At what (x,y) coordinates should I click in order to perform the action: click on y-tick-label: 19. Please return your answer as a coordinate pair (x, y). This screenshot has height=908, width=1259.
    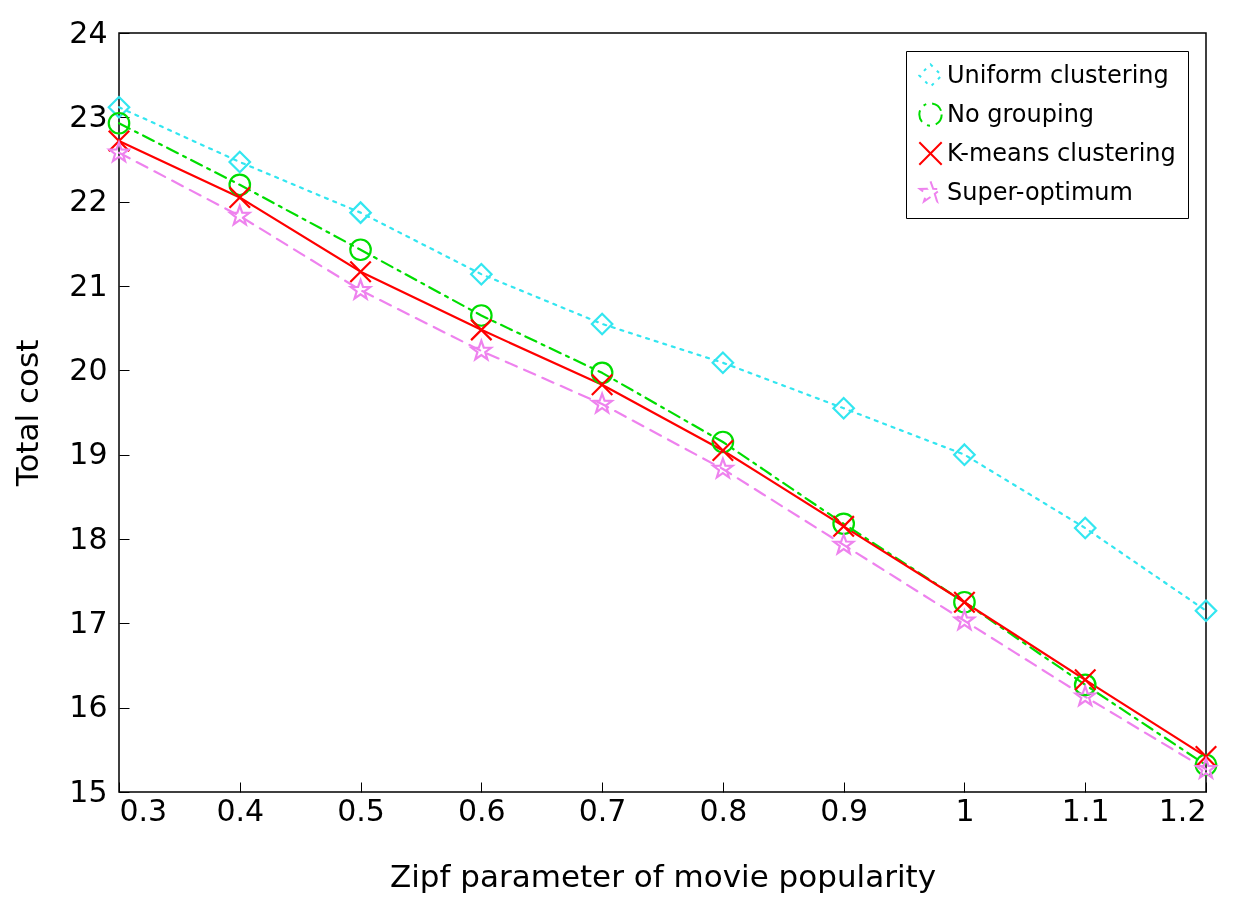
    Looking at the image, I should click on (88, 454).